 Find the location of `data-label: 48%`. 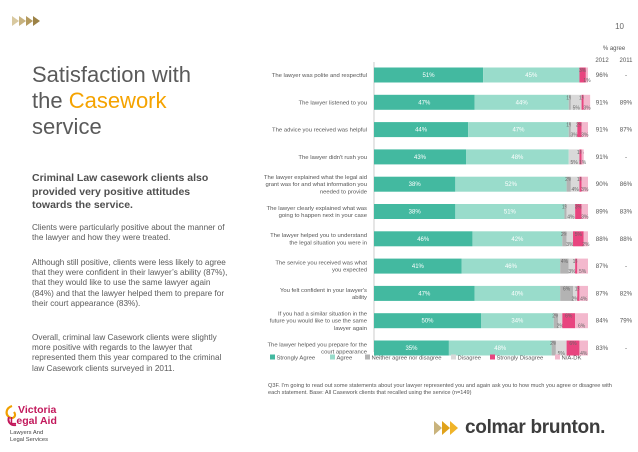

data-label: 48% is located at coordinates (517, 158).